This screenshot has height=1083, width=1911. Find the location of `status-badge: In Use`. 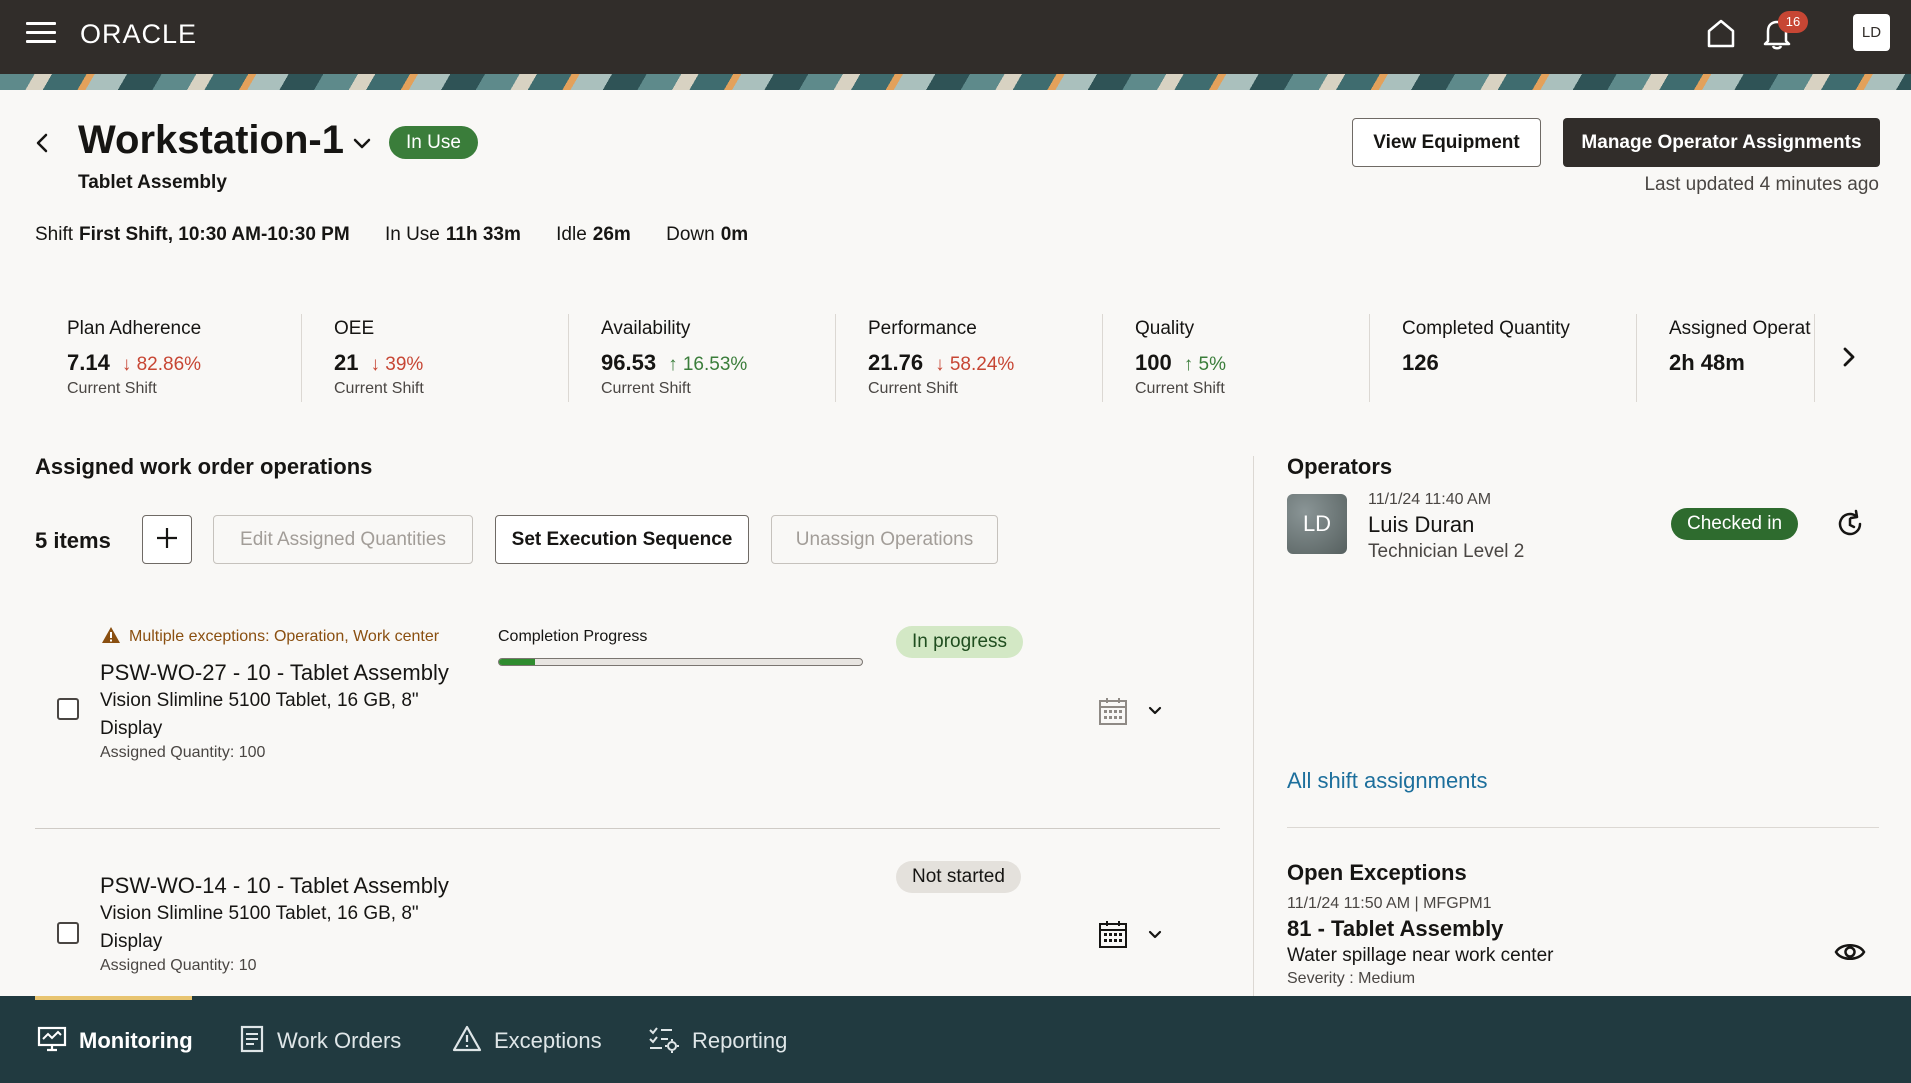

status-badge: In Use is located at coordinates (433, 142).